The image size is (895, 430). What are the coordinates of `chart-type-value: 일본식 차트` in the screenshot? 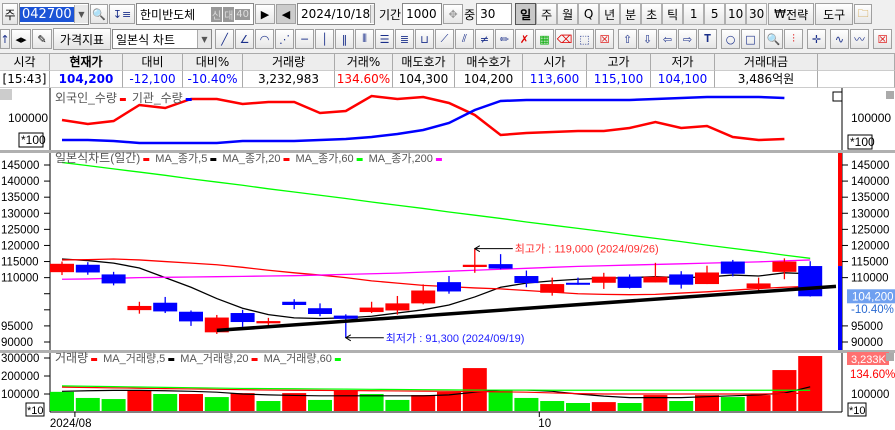 It's located at (146, 39).